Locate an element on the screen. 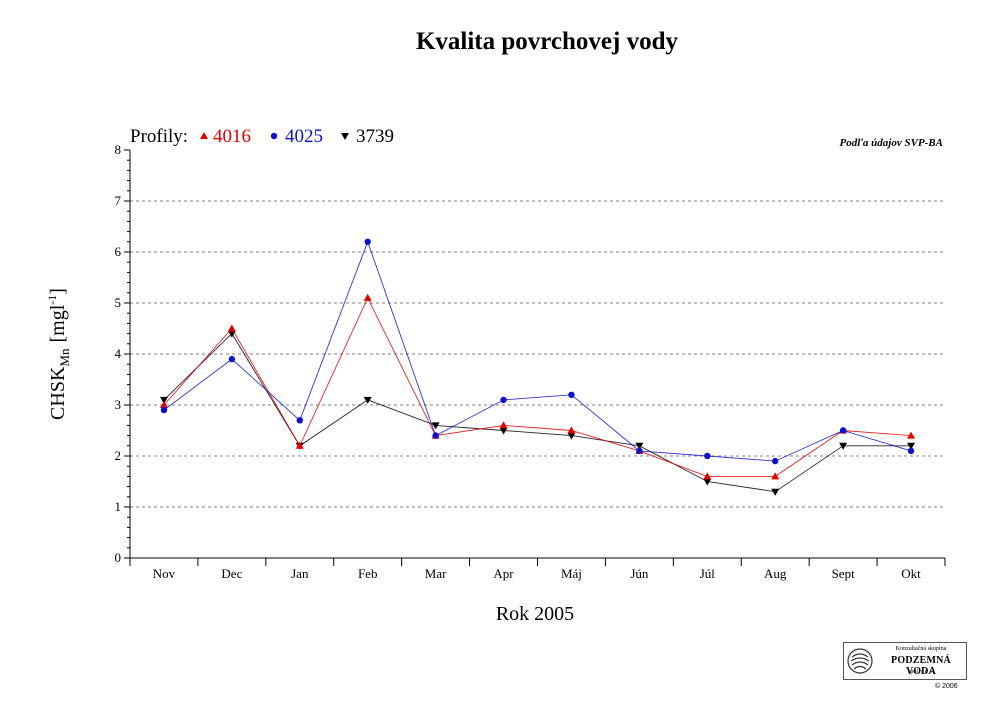  x-tick-label: Júl is located at coordinates (708, 573).